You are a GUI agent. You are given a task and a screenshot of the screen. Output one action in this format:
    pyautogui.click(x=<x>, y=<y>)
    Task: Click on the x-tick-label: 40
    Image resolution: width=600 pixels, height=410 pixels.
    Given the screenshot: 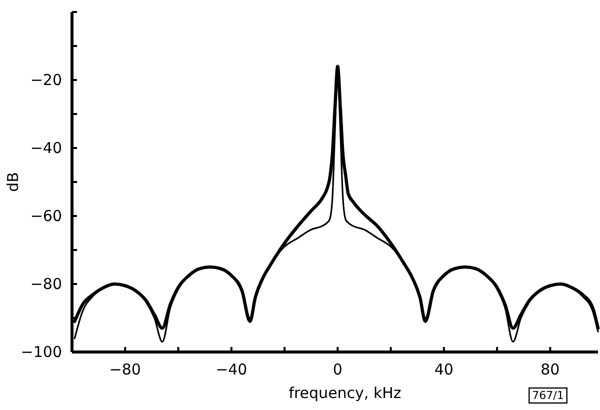 What is the action you would take?
    pyautogui.click(x=444, y=369)
    